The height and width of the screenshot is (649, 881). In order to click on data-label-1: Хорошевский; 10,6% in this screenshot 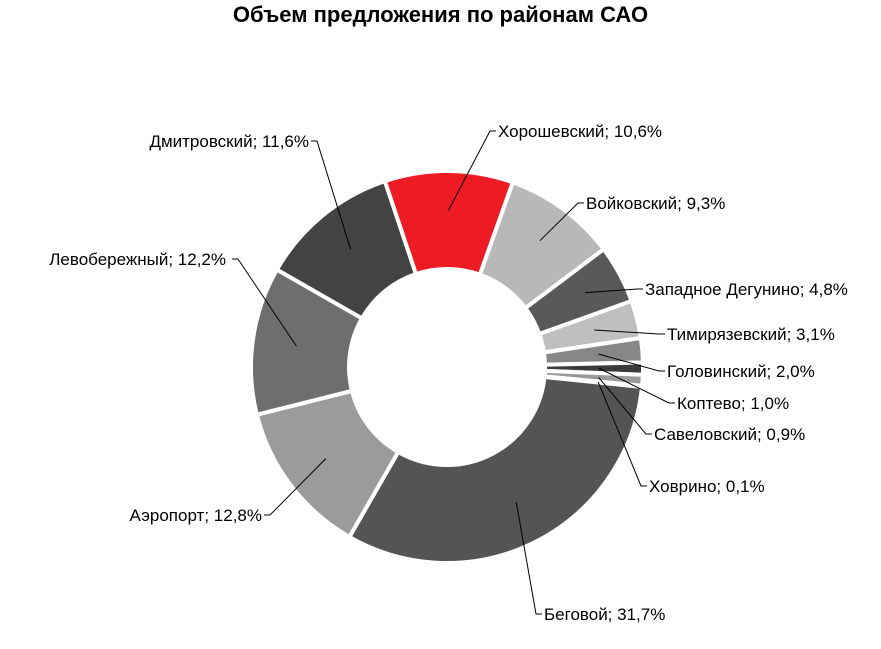, I will do `click(580, 131)`.